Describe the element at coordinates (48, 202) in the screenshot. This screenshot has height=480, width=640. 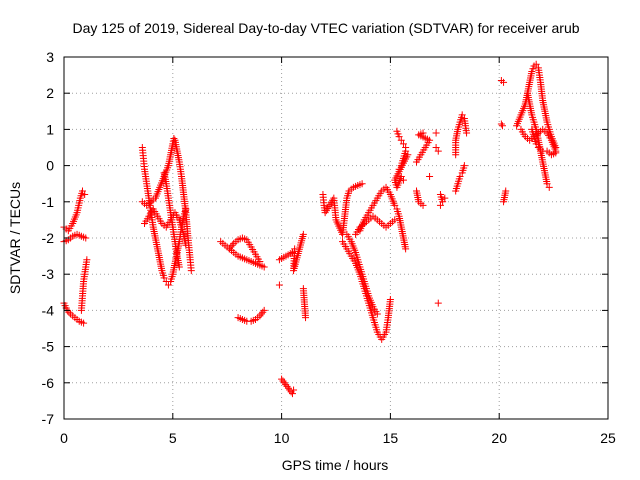
I see `y-tick-label: -1` at that location.